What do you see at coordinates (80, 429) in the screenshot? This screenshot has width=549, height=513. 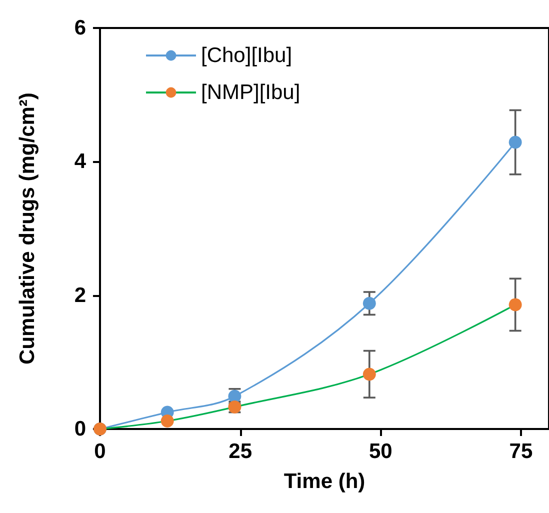 I see `y-tick-label: 0` at bounding box center [80, 429].